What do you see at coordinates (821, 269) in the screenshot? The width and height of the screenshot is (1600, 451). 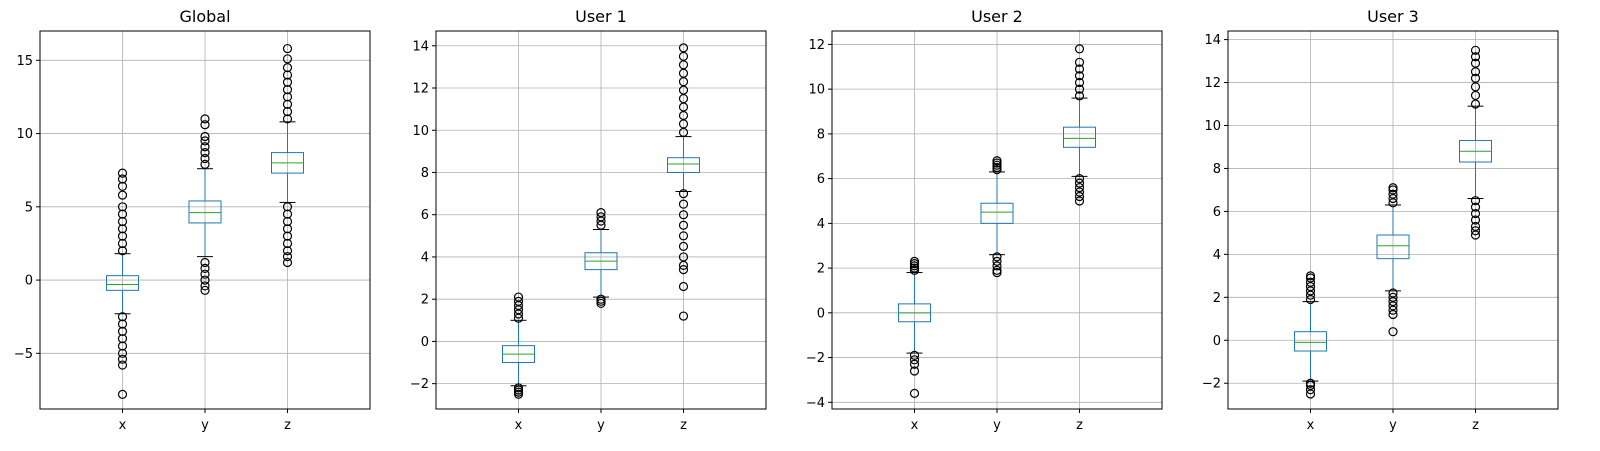 I see `y-tick-label: 2` at bounding box center [821, 269].